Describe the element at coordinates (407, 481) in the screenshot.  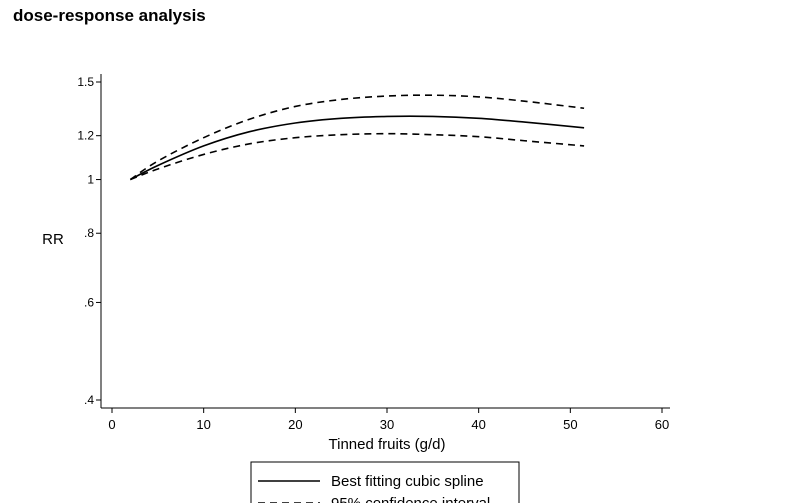
I see `legend-label: Best fitting cubic spline` at that location.